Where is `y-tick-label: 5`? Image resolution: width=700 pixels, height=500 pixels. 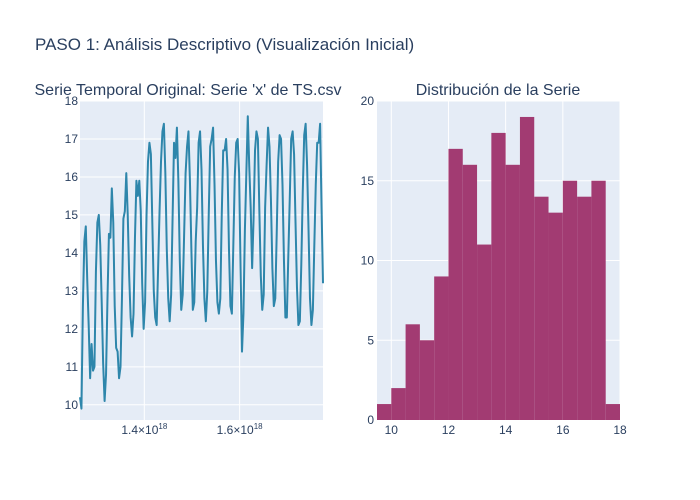
y-tick-label: 5 is located at coordinates (370, 340).